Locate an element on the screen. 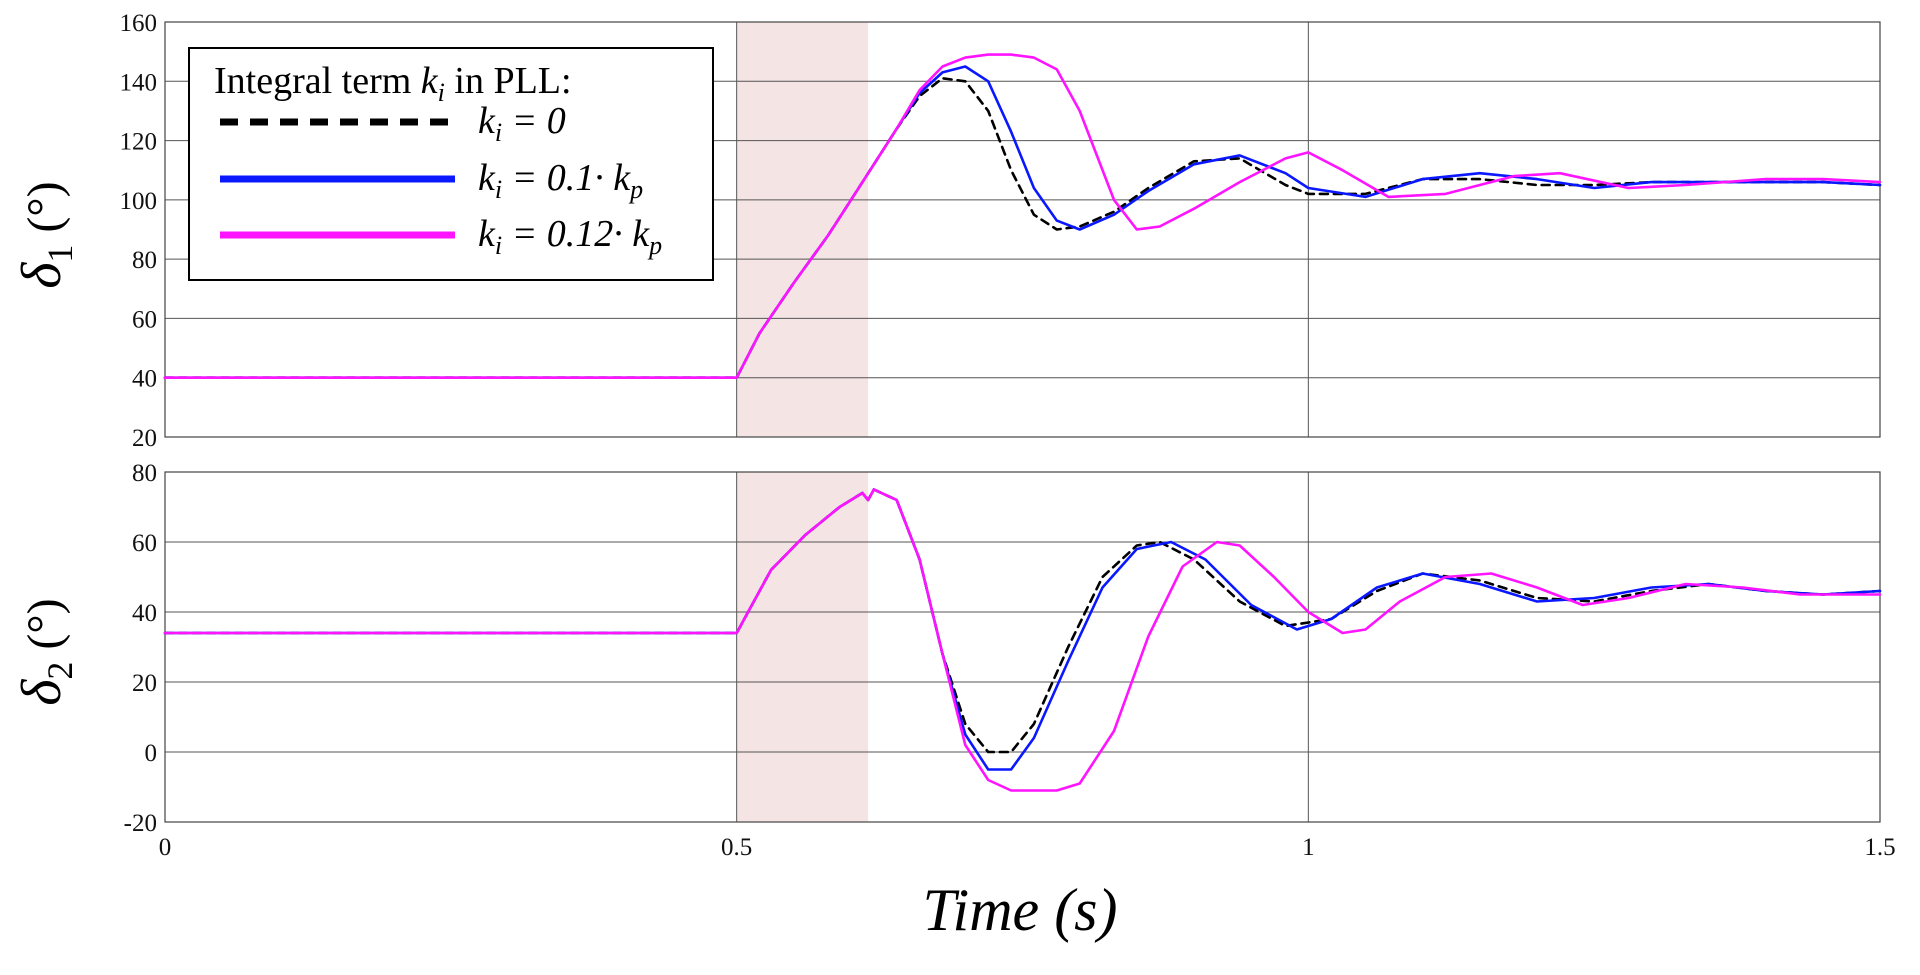  legend-entry-2: ki = 0.1· kp is located at coordinates (560, 180).